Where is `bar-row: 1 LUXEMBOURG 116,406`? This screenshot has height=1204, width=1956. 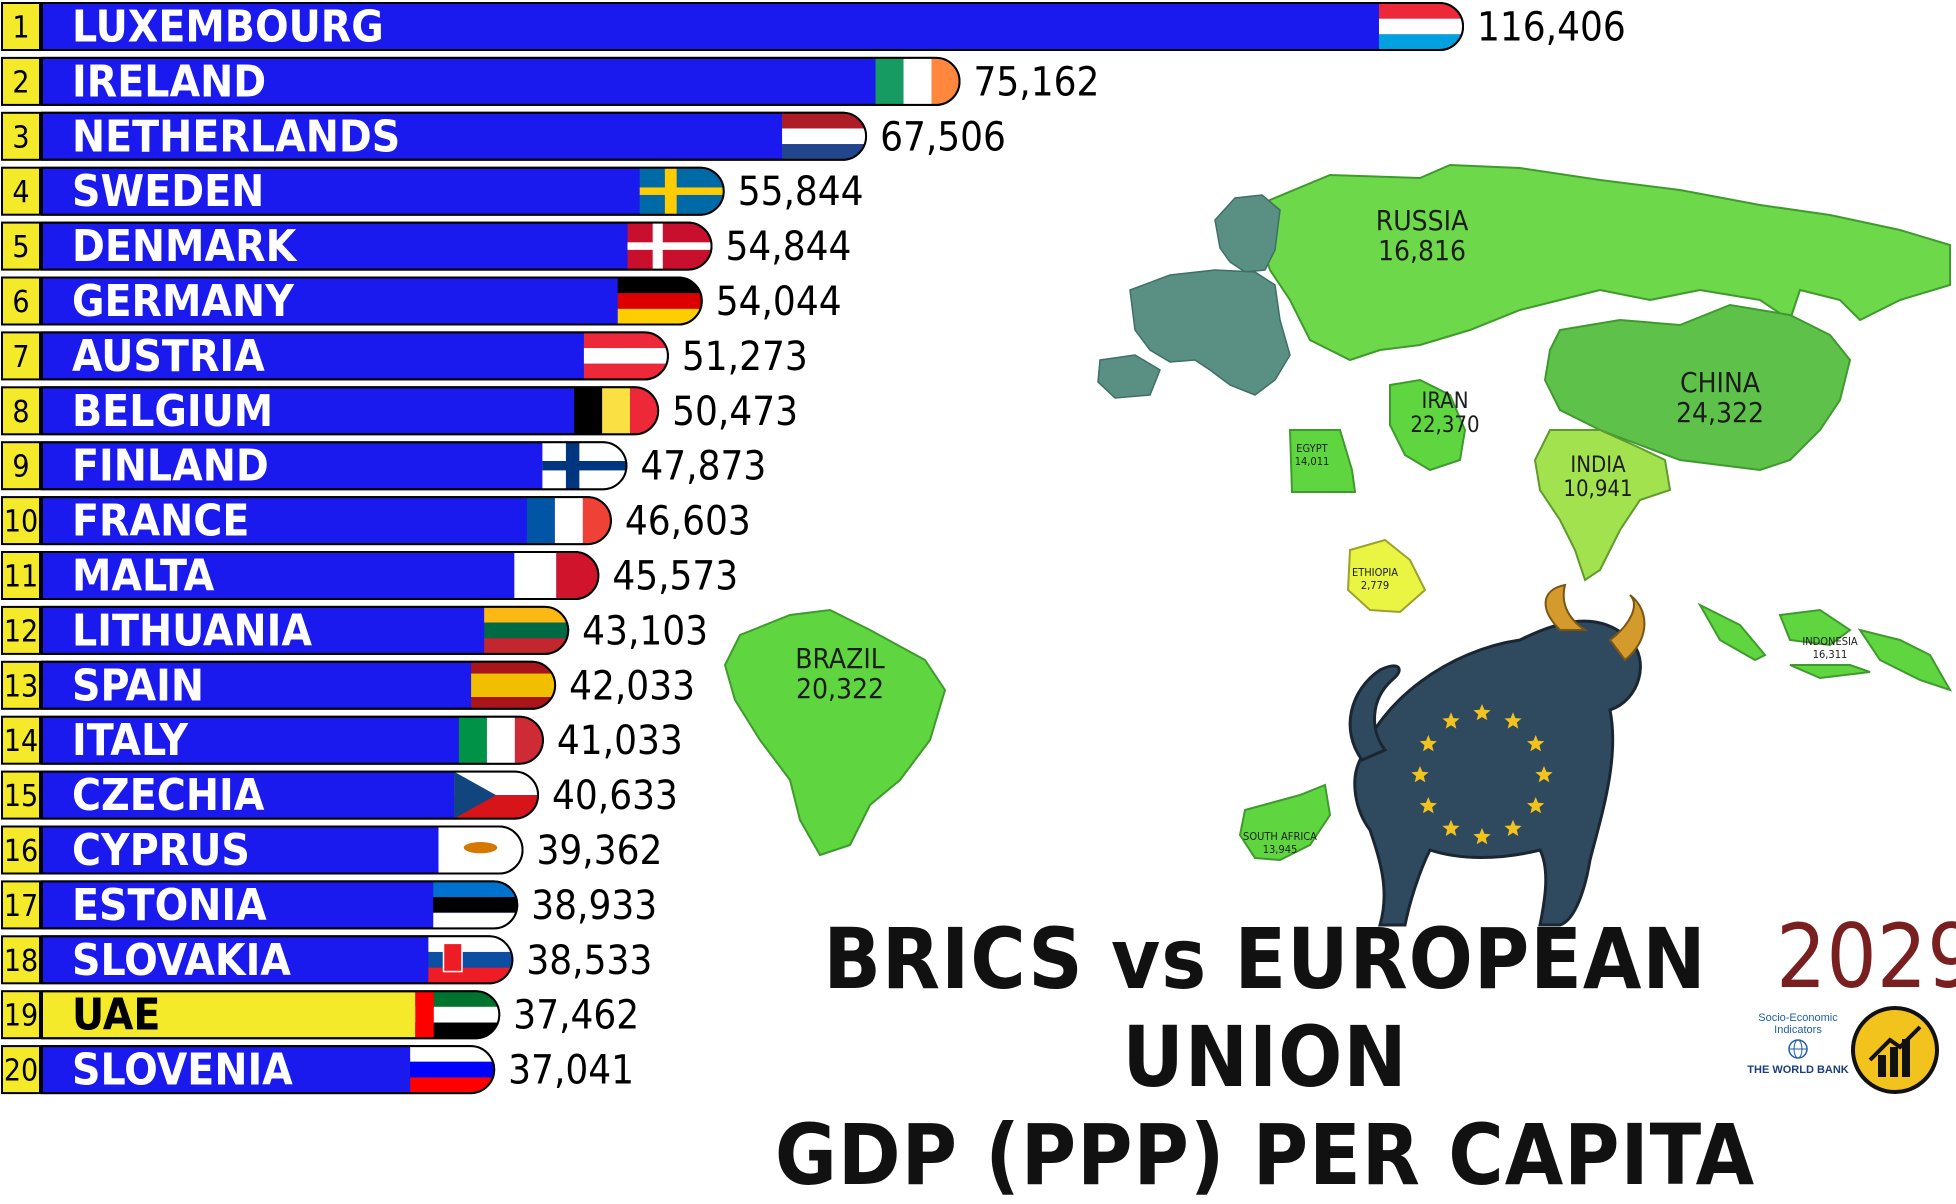 bar-row: 1 LUXEMBOURG 116,406 is located at coordinates (813, 27).